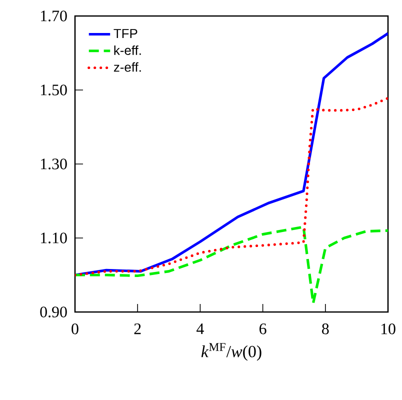  Describe the element at coordinates (53, 164) in the screenshot. I see `y-tick-label: 1.30` at that location.